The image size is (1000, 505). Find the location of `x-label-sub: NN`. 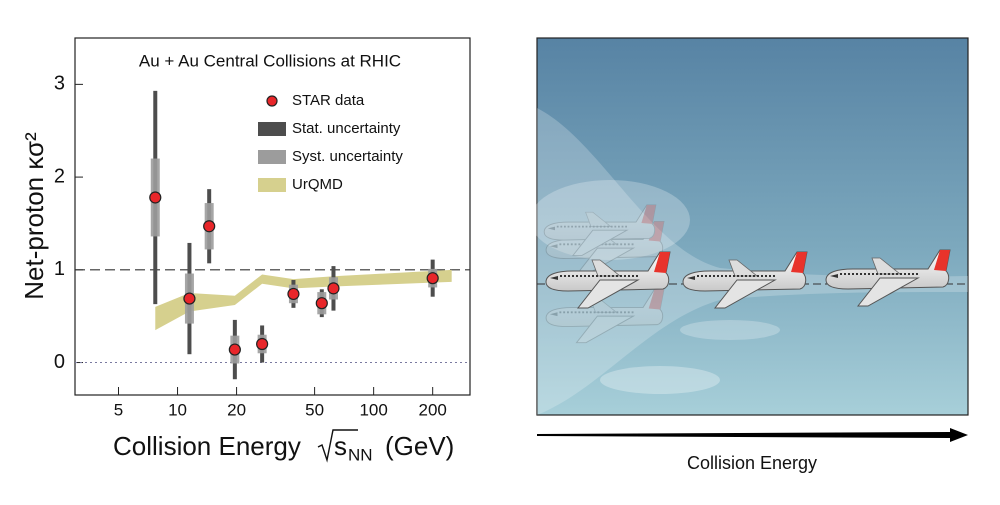

x-label-sub: NN is located at coordinates (360, 454).